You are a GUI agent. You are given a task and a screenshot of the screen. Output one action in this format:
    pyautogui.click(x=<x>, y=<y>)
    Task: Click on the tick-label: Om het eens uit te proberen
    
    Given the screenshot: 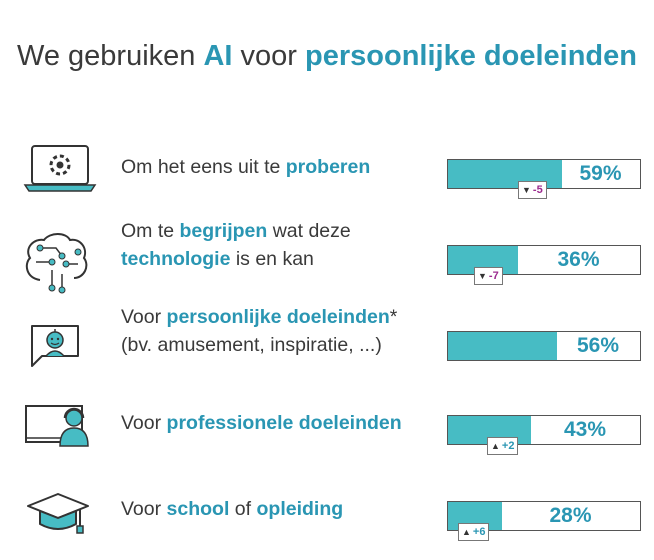 What is the action you would take?
    pyautogui.click(x=276, y=167)
    